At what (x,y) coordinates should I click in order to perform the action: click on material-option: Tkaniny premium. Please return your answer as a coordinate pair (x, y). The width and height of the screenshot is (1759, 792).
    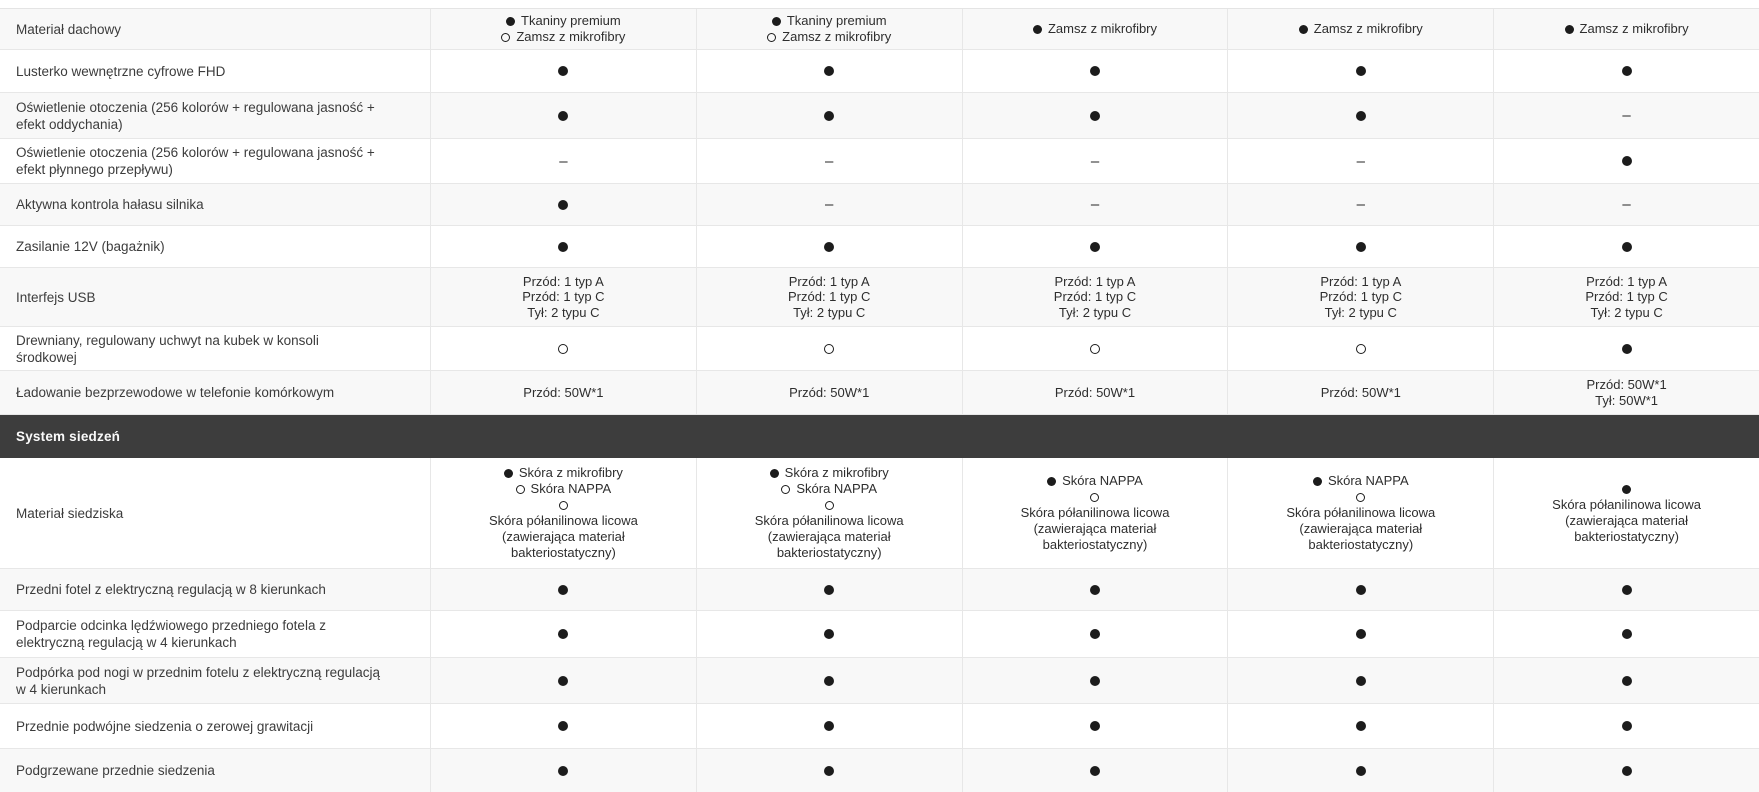
    Looking at the image, I should click on (829, 21).